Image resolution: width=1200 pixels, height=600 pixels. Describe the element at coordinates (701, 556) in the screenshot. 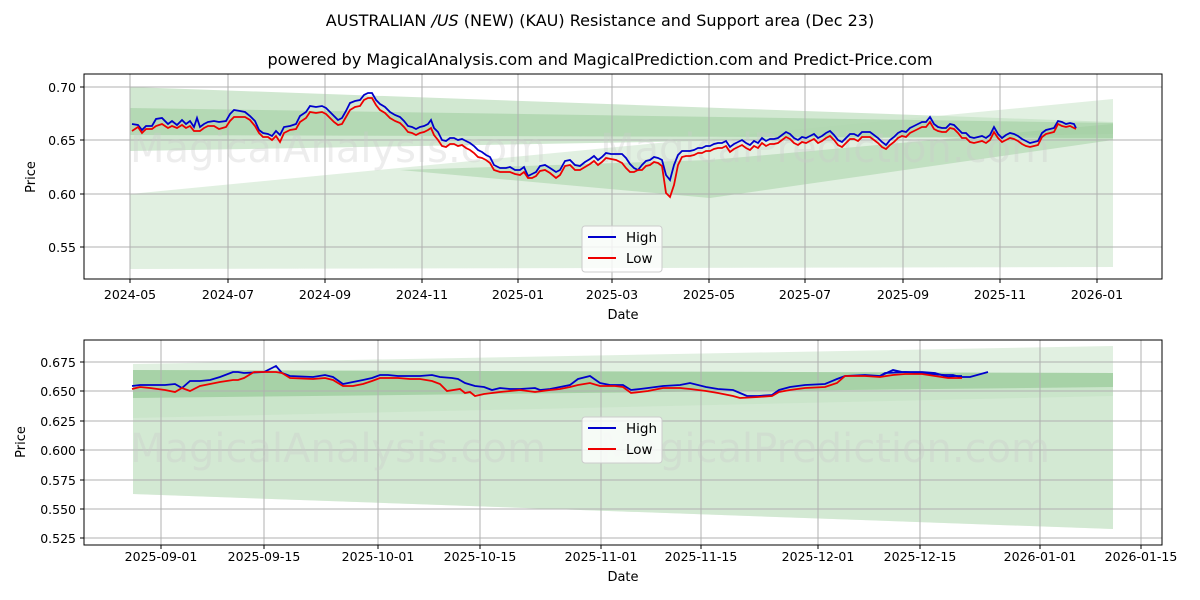

I see `x-tick-label: 2025-11-15` at that location.